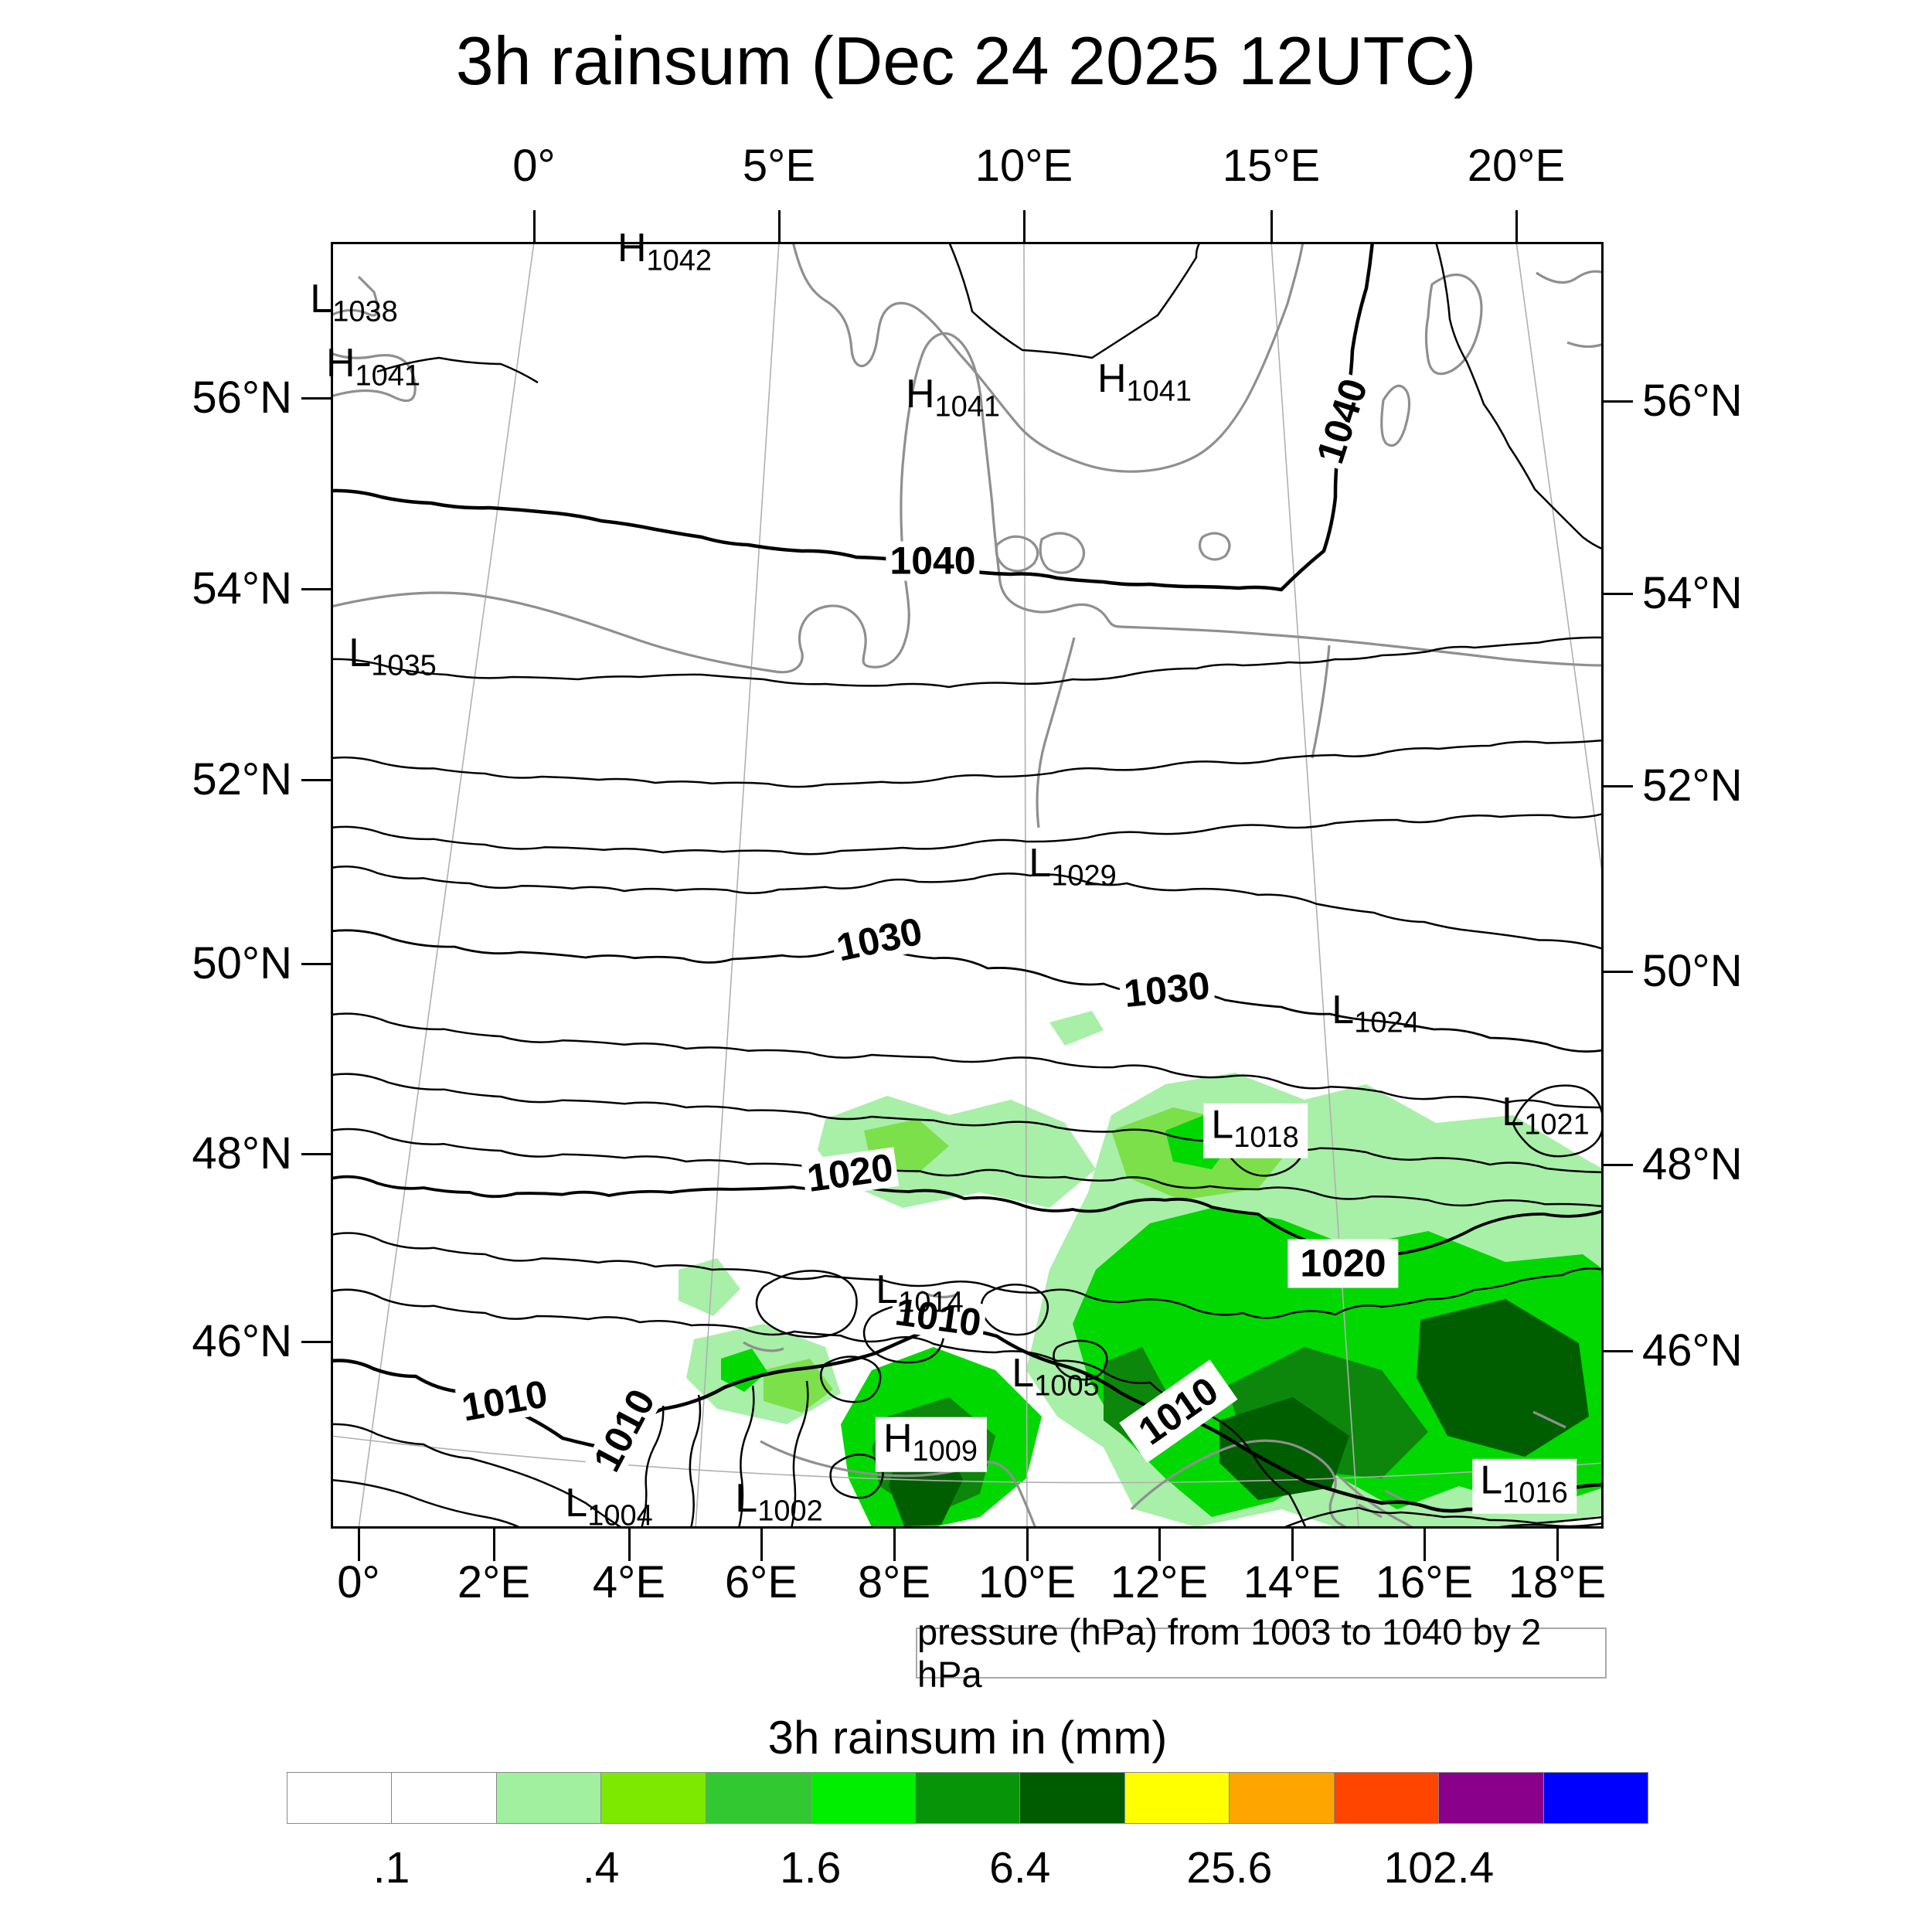 Image resolution: width=1932 pixels, height=1932 pixels. What do you see at coordinates (1525, 1487) in the screenshot?
I see `pressure-center-l1016: L1016` at bounding box center [1525, 1487].